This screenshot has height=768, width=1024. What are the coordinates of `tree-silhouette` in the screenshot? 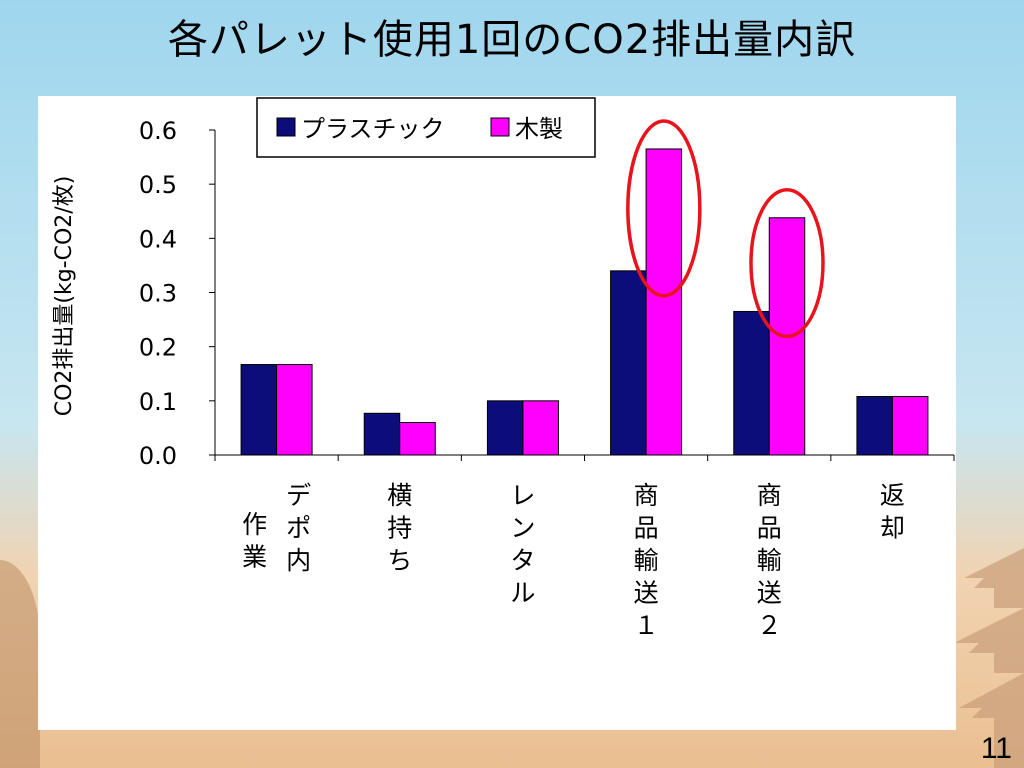 It's located at (20, 664).